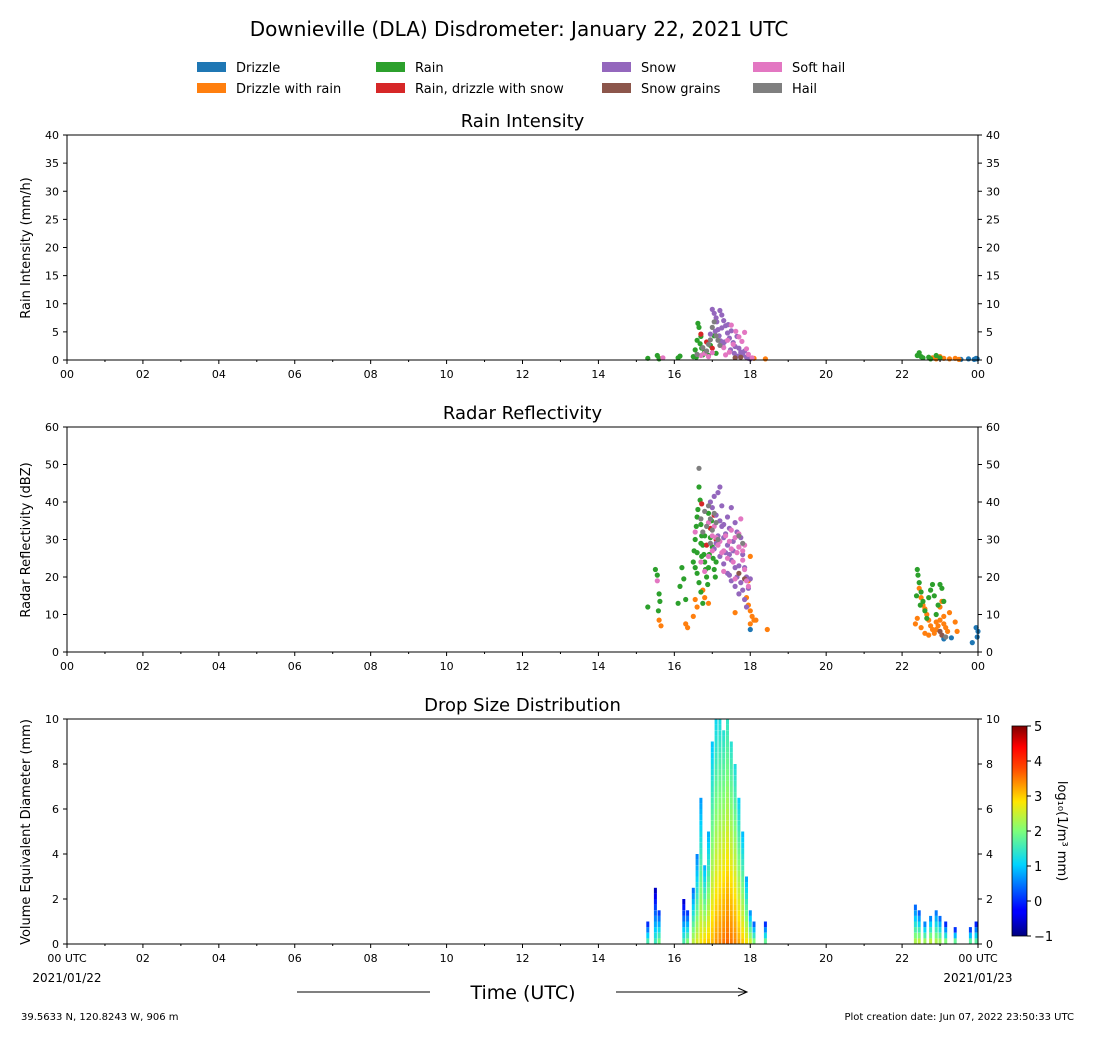 Image resolution: width=1094 pixels, height=1042 pixels. I want to click on rain-intensity-point-snow, so click(716, 318).